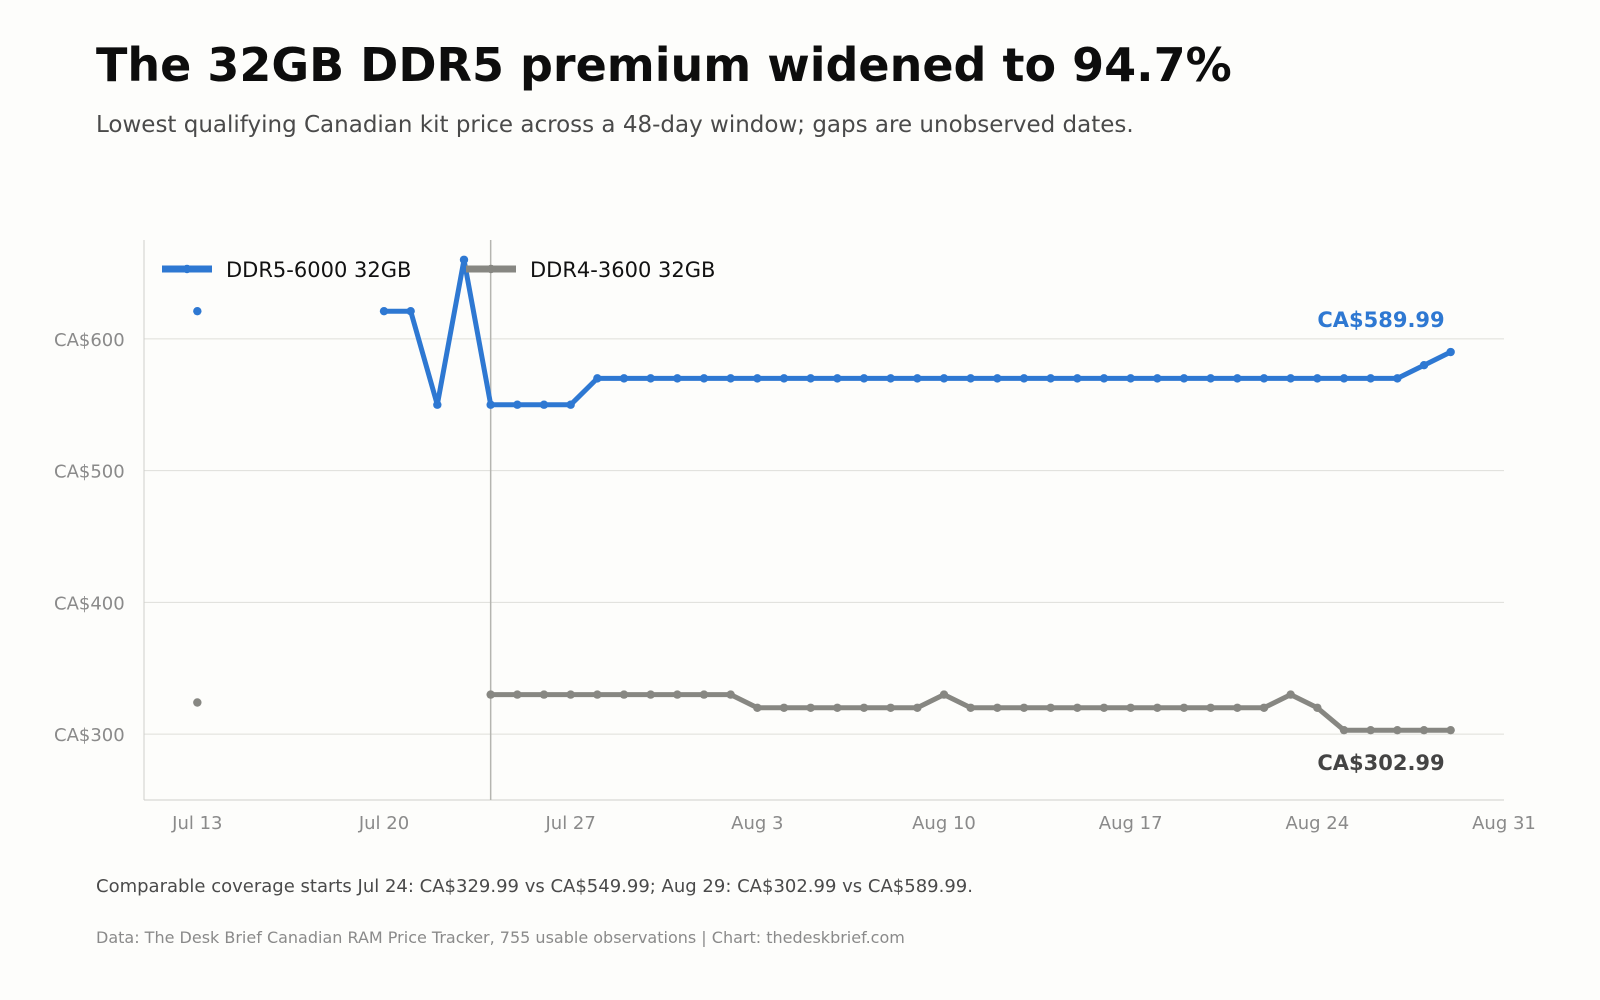  What do you see at coordinates (438, 270) in the screenshot?
I see `legend: DDR5-6000 32GB DDR4-3600 32GB` at bounding box center [438, 270].